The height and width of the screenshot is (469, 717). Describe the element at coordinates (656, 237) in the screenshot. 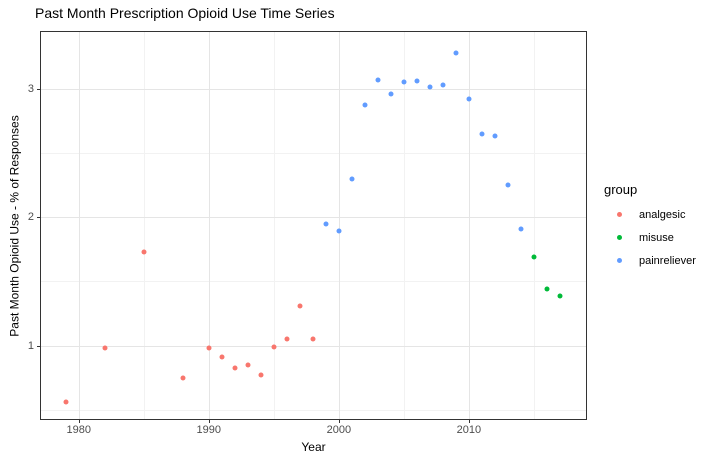

I see `legend-item-label: misuse` at that location.